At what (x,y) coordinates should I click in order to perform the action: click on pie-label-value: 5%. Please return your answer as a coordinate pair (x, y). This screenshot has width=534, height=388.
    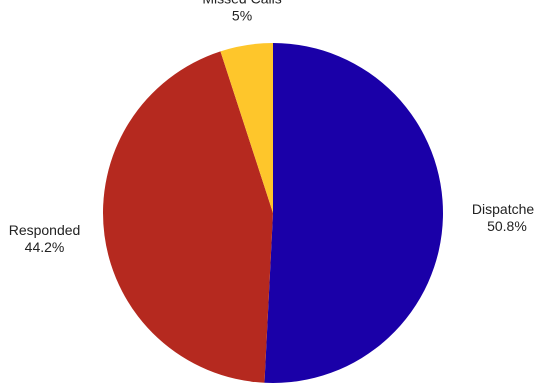
    Looking at the image, I should click on (242, 15).